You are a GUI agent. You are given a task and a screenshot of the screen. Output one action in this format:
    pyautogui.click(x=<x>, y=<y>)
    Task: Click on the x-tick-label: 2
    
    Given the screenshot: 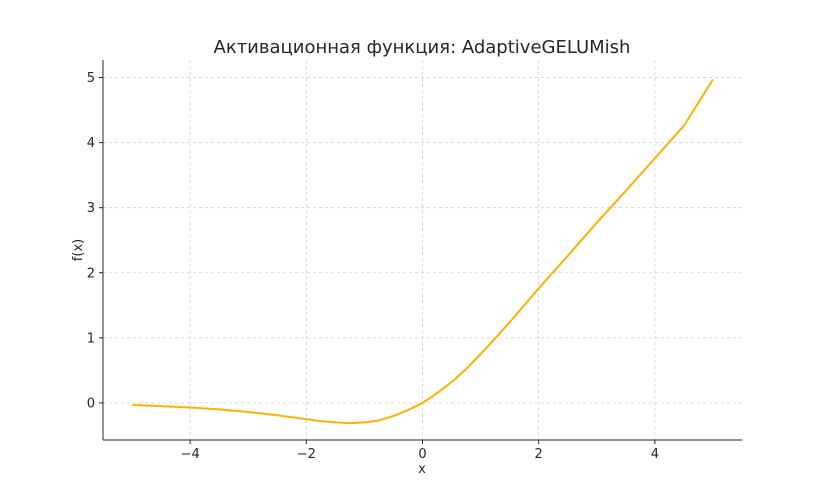 What is the action you would take?
    pyautogui.click(x=539, y=454)
    